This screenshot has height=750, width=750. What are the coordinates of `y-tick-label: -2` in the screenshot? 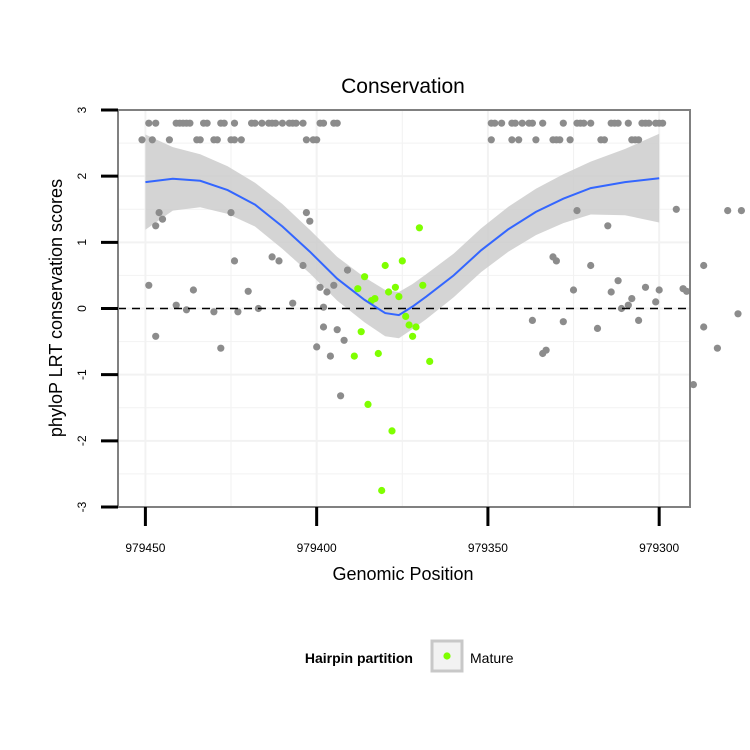 It's located at (82, 440).